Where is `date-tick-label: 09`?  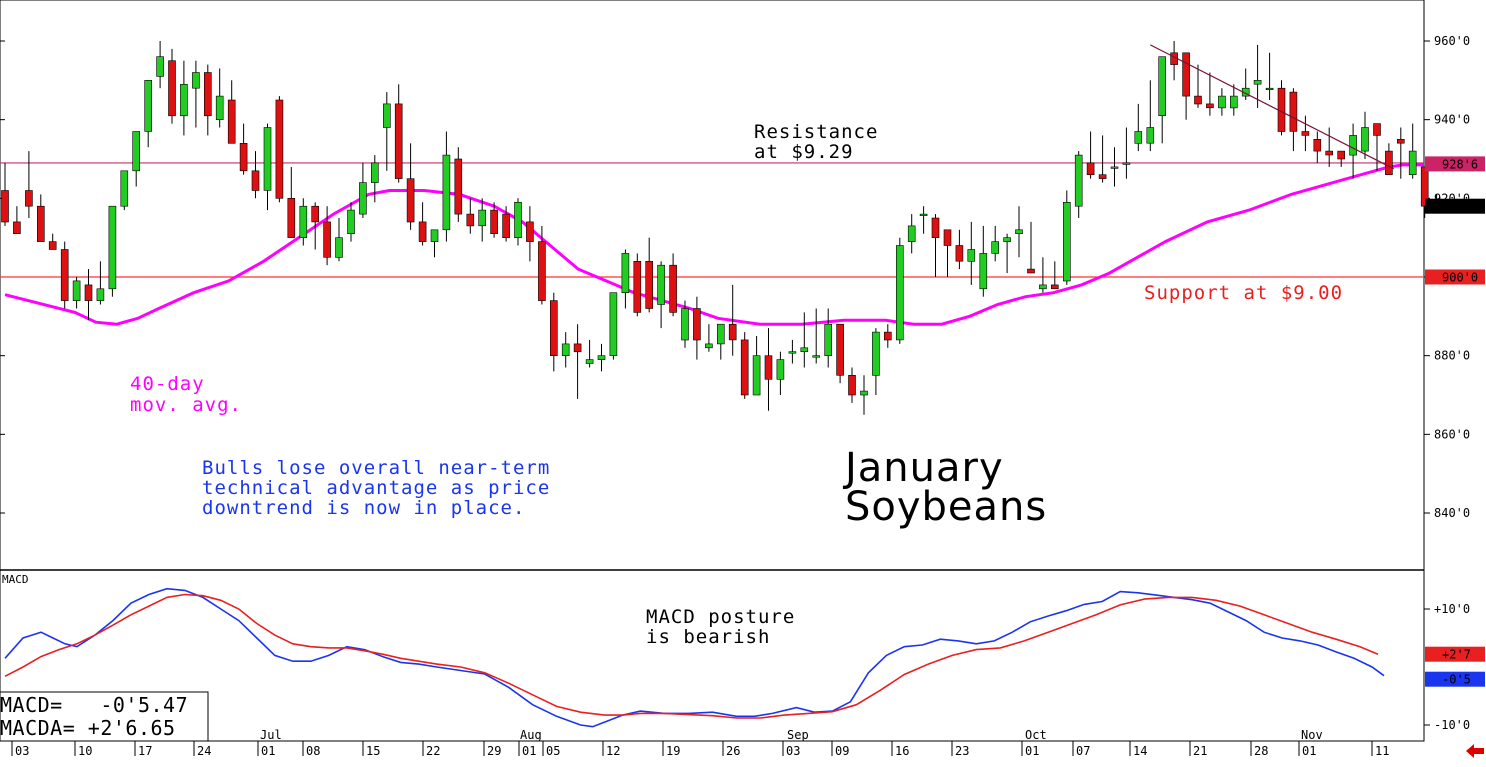
date-tick-label: 09 is located at coordinates (842, 751).